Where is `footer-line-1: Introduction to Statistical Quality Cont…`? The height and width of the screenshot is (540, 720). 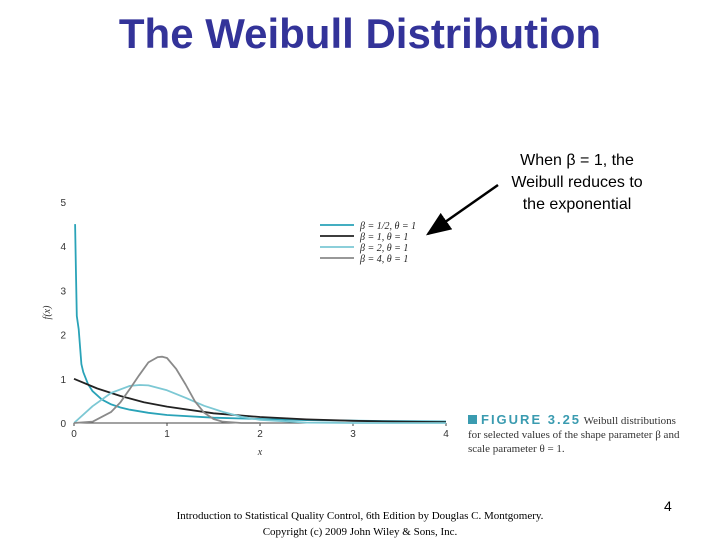
footer-line-1: Introduction to Statistical Quality Cont… is located at coordinates (360, 516).